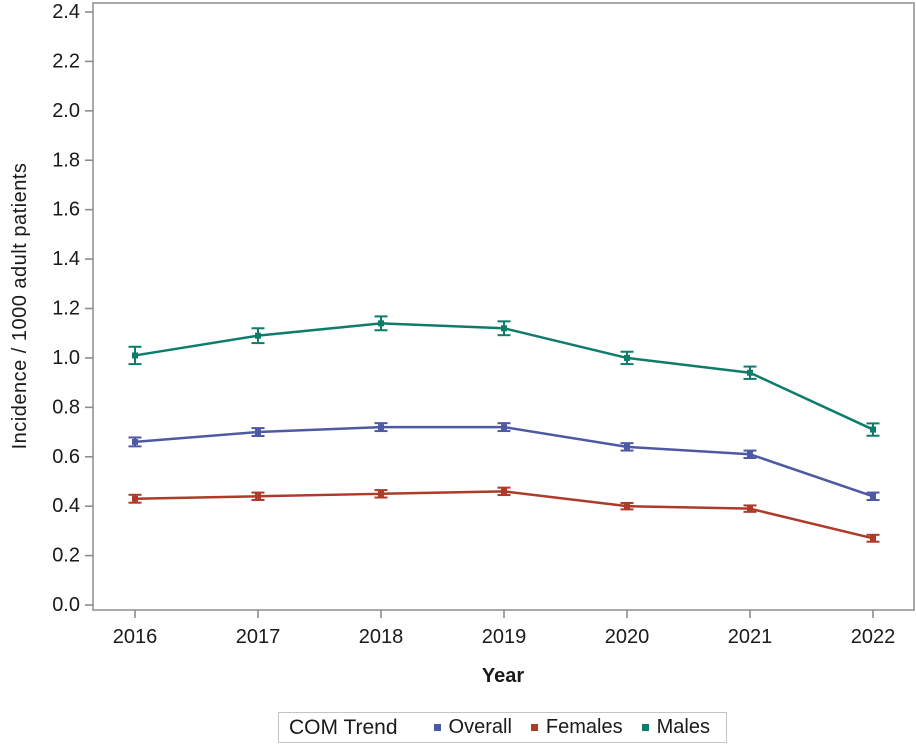  I want to click on x-tick-label: 2021, so click(750, 637).